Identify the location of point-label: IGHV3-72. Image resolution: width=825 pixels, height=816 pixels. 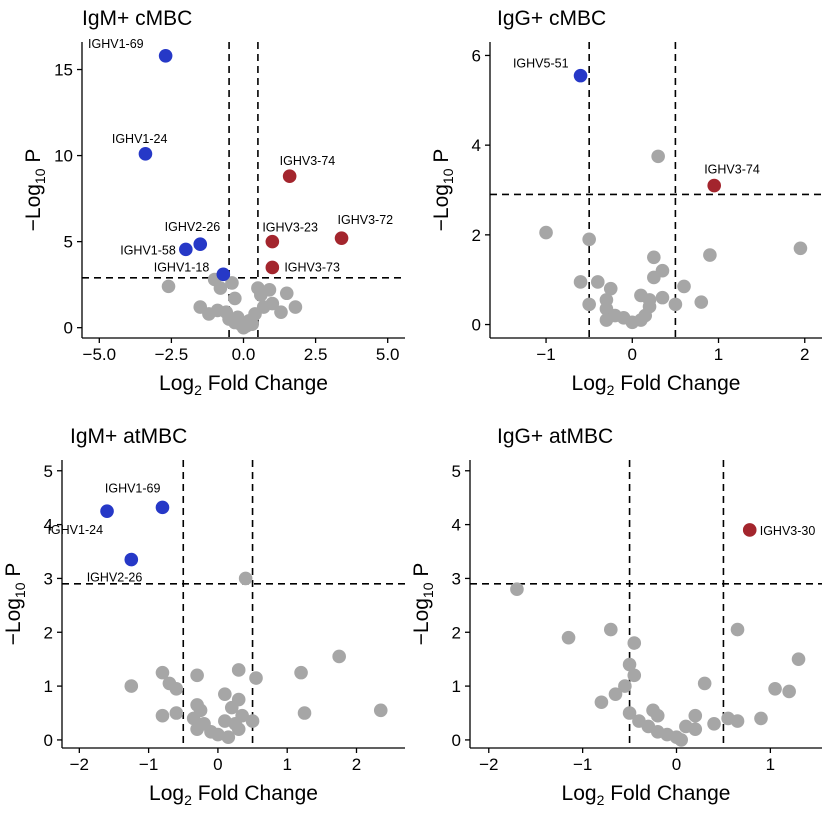
(366, 220).